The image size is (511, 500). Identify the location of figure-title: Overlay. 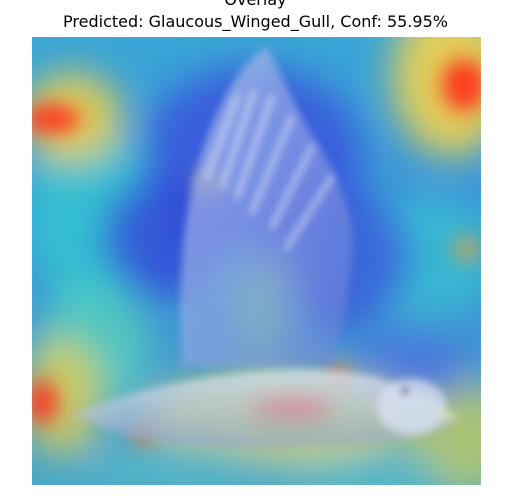
(255, 4).